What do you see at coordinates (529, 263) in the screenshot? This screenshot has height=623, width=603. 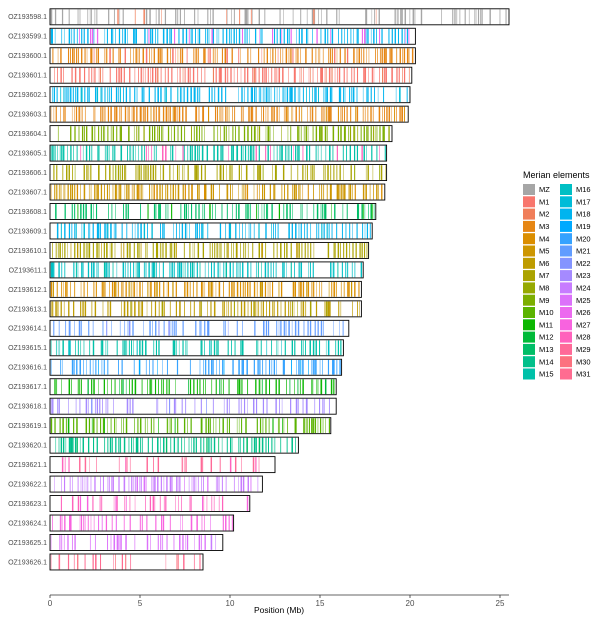 I see `legend-swatch-M6` at bounding box center [529, 263].